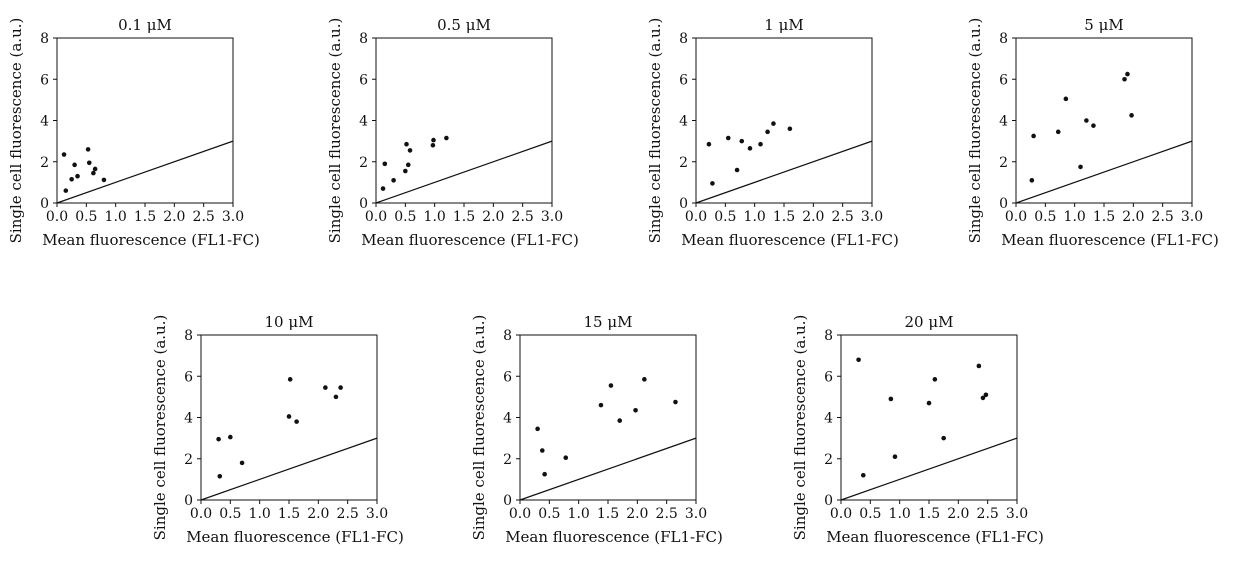 The image size is (1259, 565). What do you see at coordinates (145, 25) in the screenshot?
I see `chart-title: 0.1 μM` at bounding box center [145, 25].